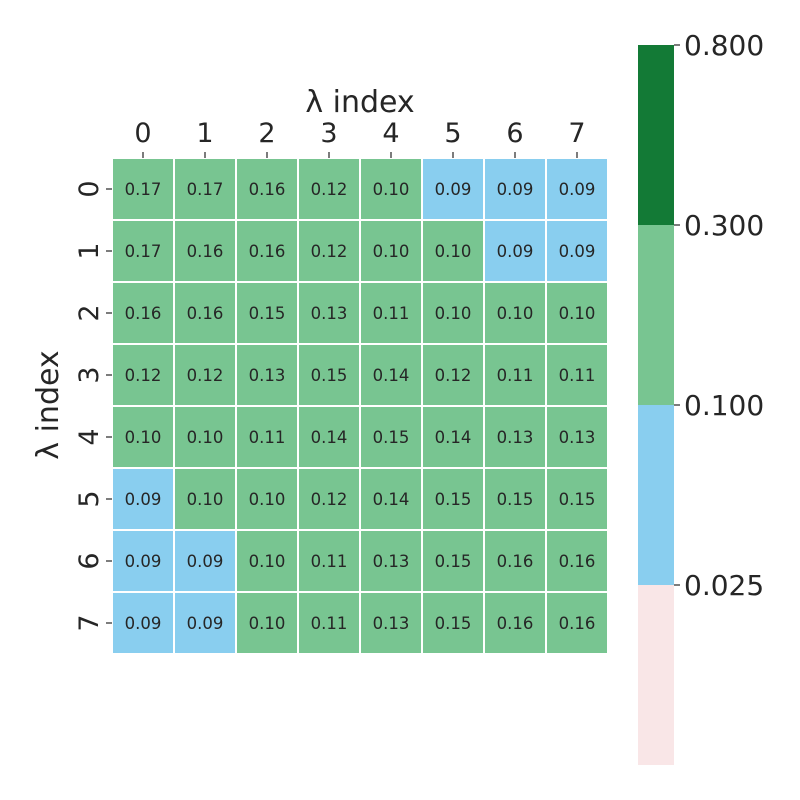 The image size is (800, 800). Describe the element at coordinates (514, 133) in the screenshot. I see `x-tick-label: 6` at that location.